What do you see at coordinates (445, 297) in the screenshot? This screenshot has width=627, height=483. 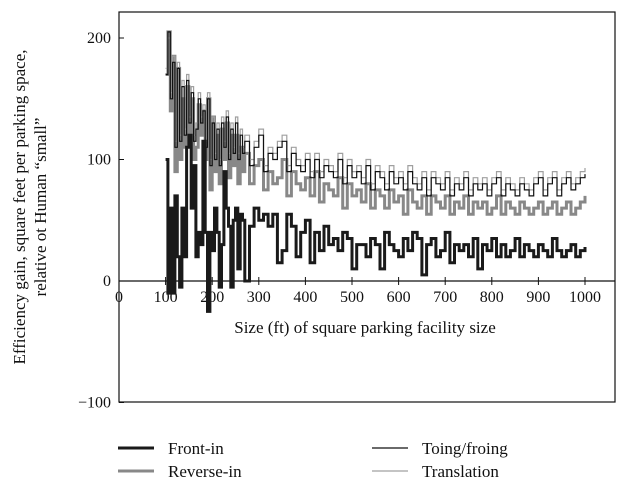 I see `x-tick-label: 700` at bounding box center [445, 297].